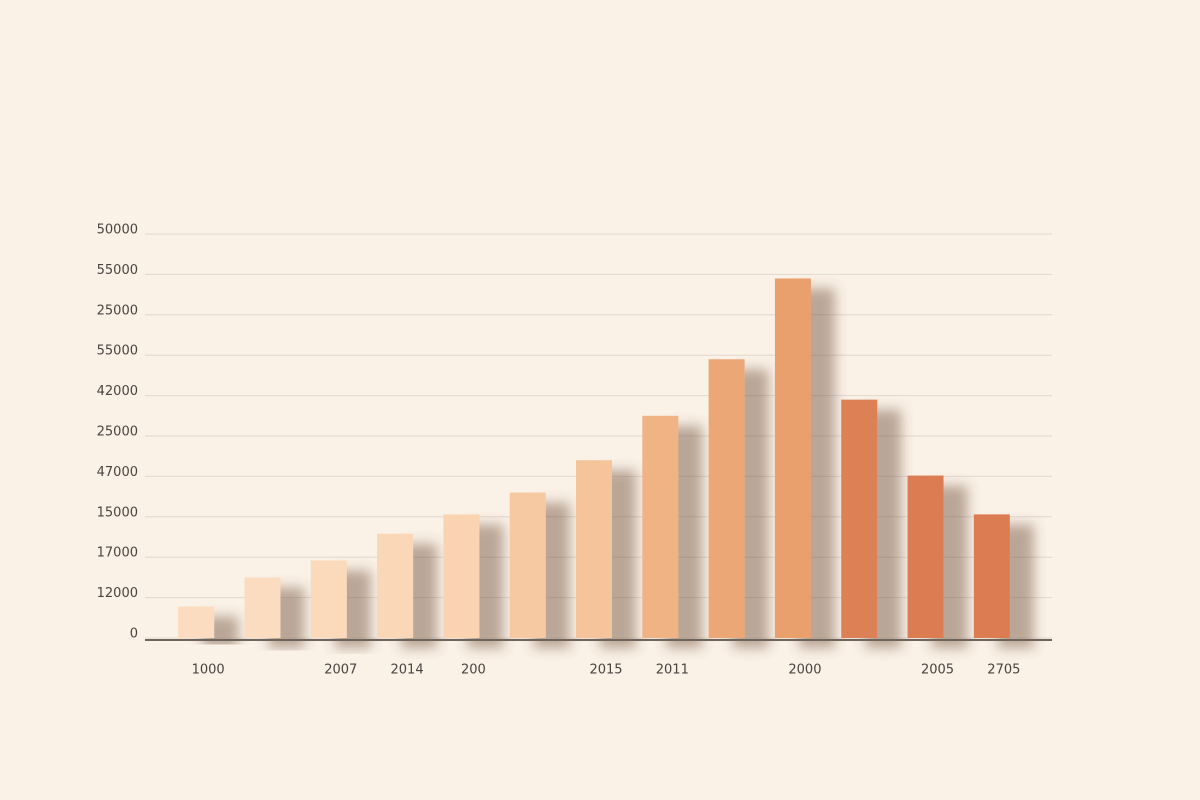  I want to click on x-tick-label: 2015, so click(605, 670).